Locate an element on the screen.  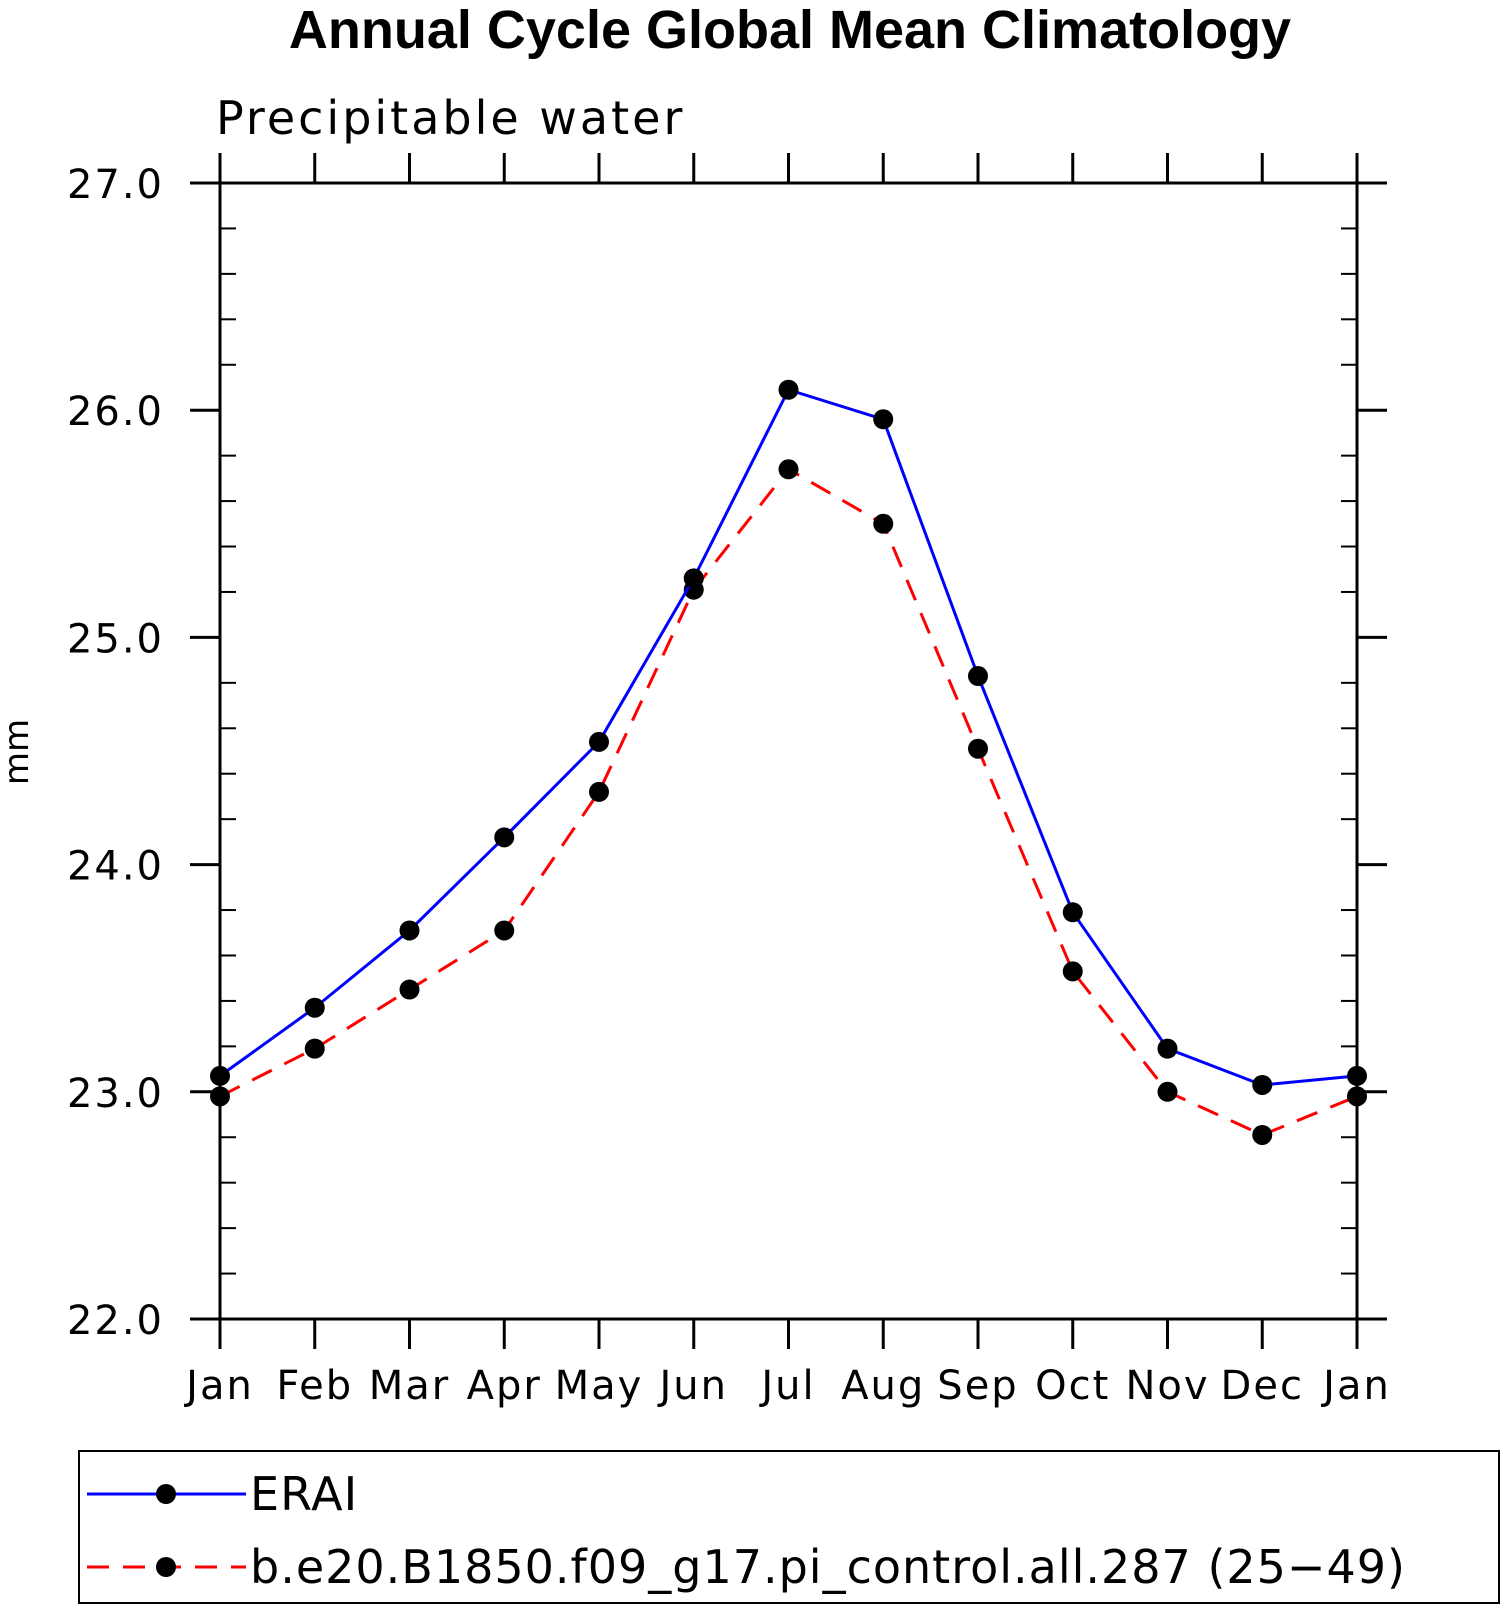
x-tick-label: Apr is located at coordinates (504, 1386).